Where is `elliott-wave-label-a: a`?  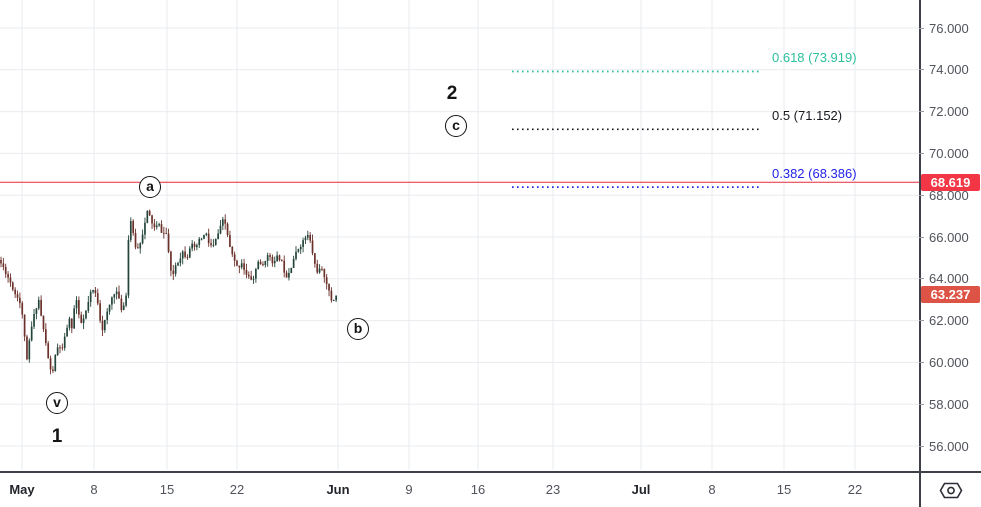
elliott-wave-label-a: a is located at coordinates (150, 187).